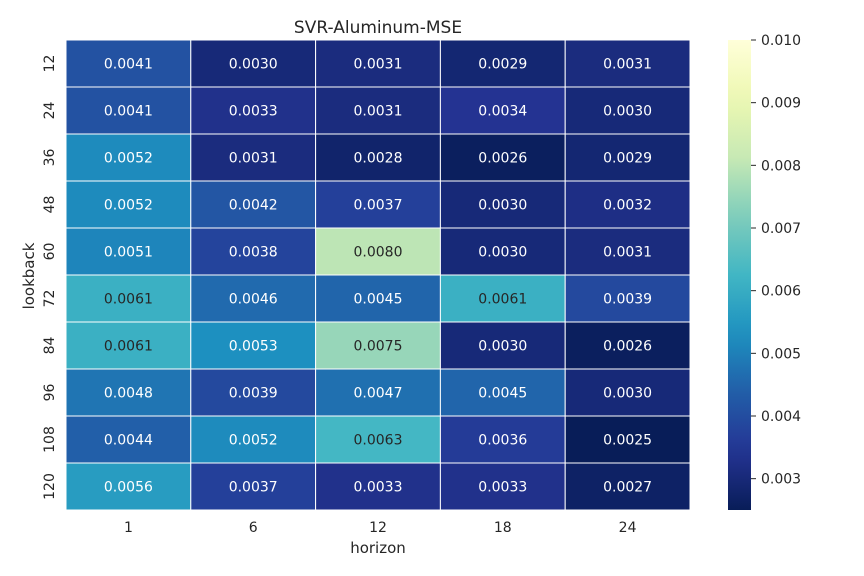 Image resolution: width=864 pixels, height=576 pixels. What do you see at coordinates (781, 354) in the screenshot?
I see `colorbar-tick-label: 0.005` at bounding box center [781, 354].